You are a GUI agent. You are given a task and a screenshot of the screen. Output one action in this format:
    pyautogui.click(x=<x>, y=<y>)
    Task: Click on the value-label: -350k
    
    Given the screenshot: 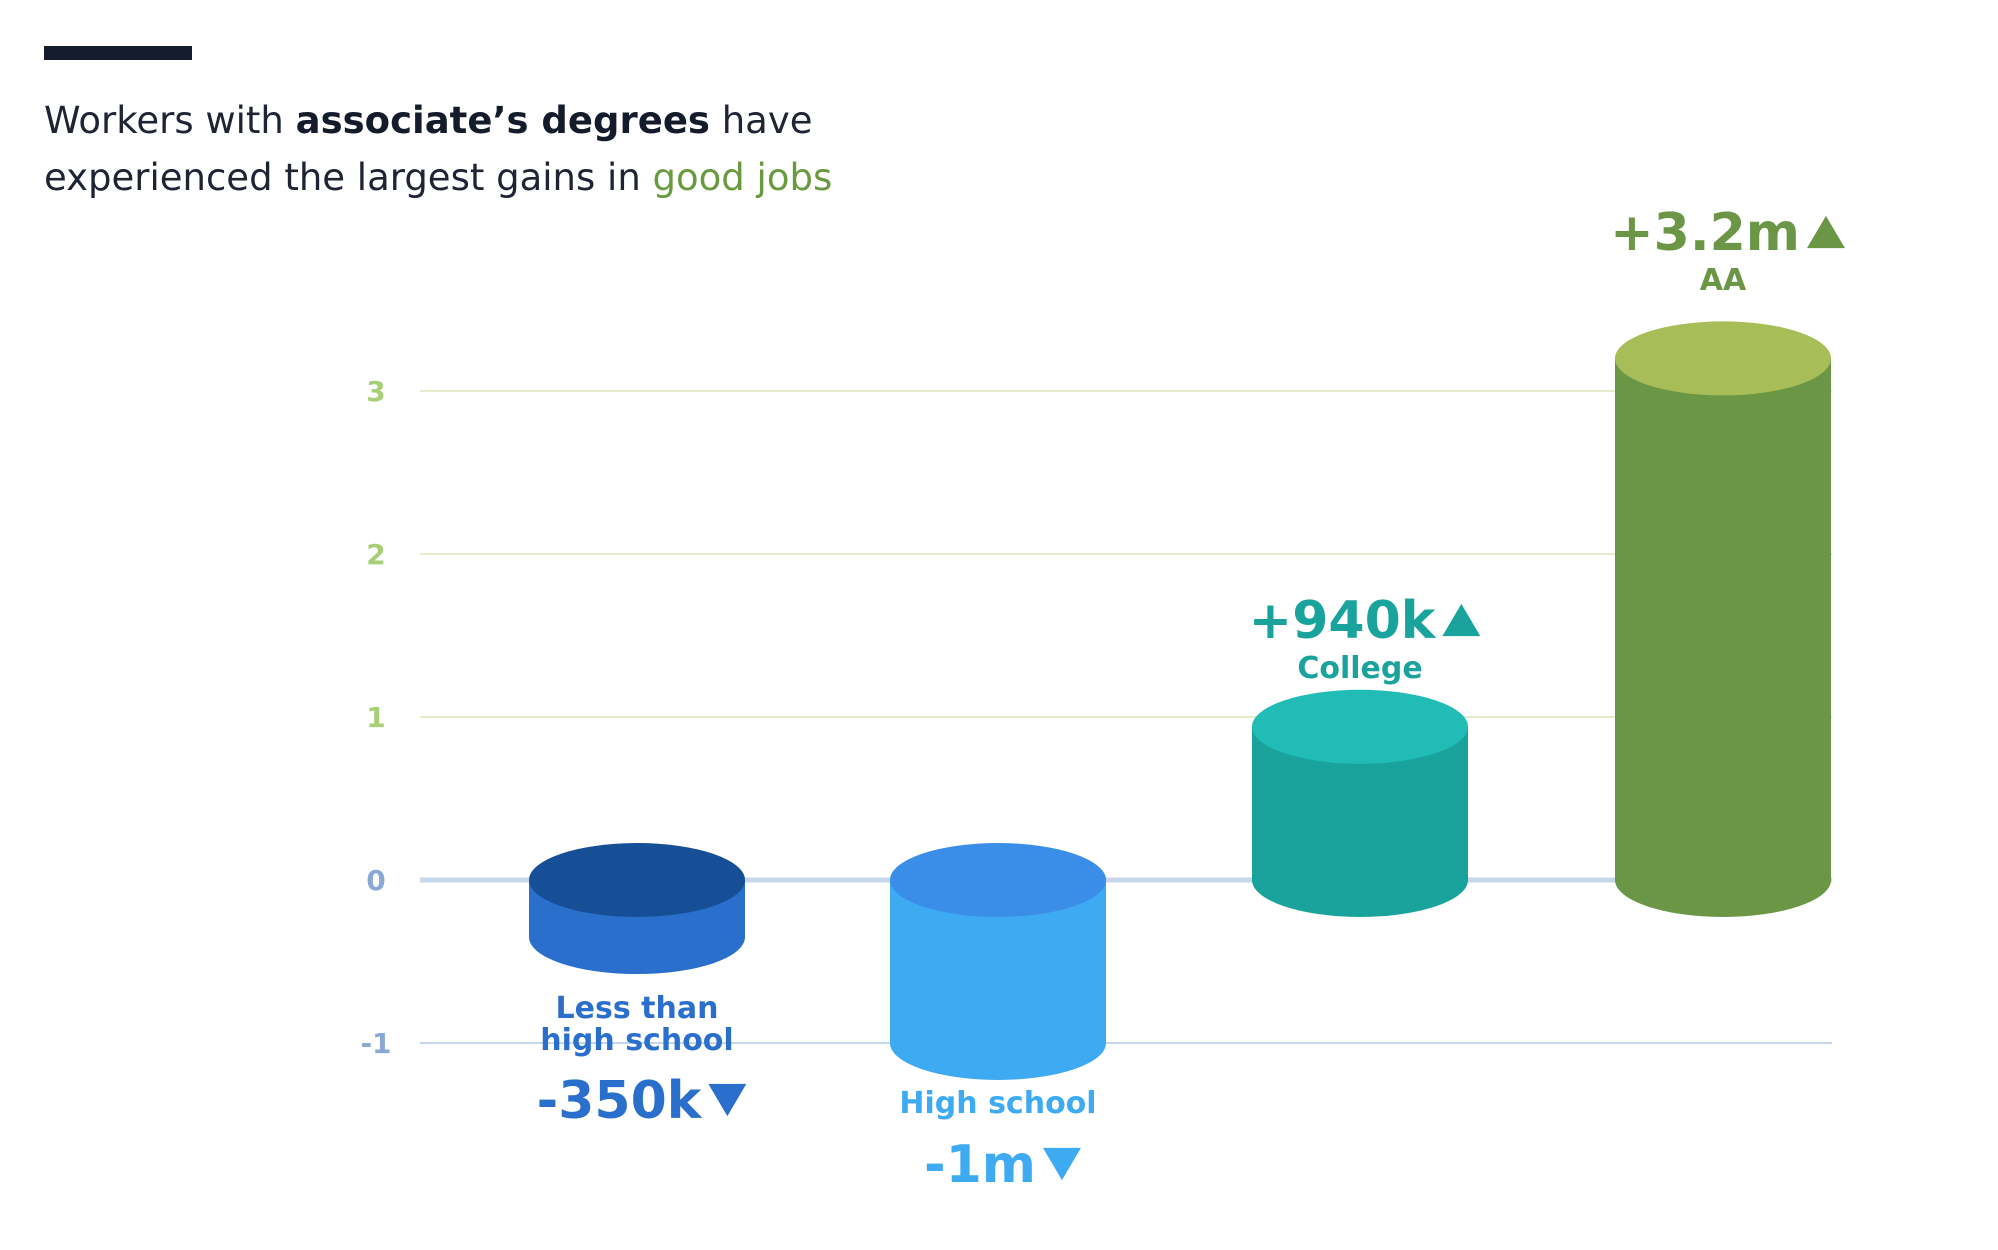 What is the action you would take?
    pyautogui.click(x=620, y=1101)
    